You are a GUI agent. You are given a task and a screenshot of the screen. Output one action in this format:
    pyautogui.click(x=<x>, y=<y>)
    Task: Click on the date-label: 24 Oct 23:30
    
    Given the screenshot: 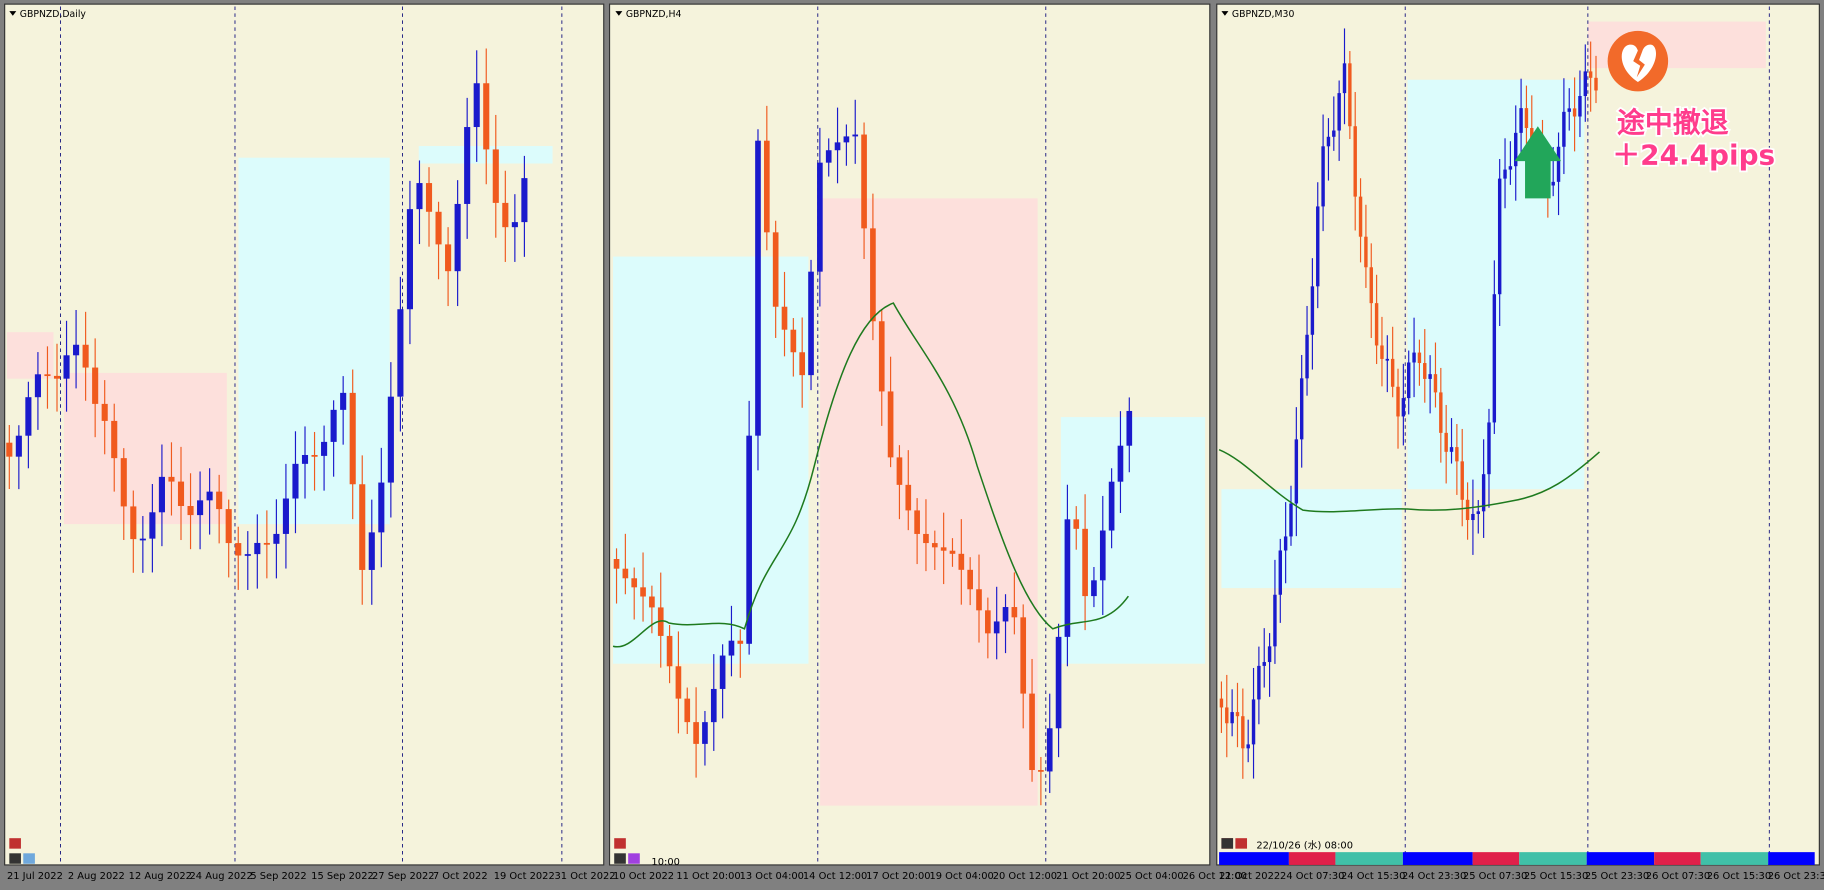 What is the action you would take?
    pyautogui.click(x=1434, y=876)
    